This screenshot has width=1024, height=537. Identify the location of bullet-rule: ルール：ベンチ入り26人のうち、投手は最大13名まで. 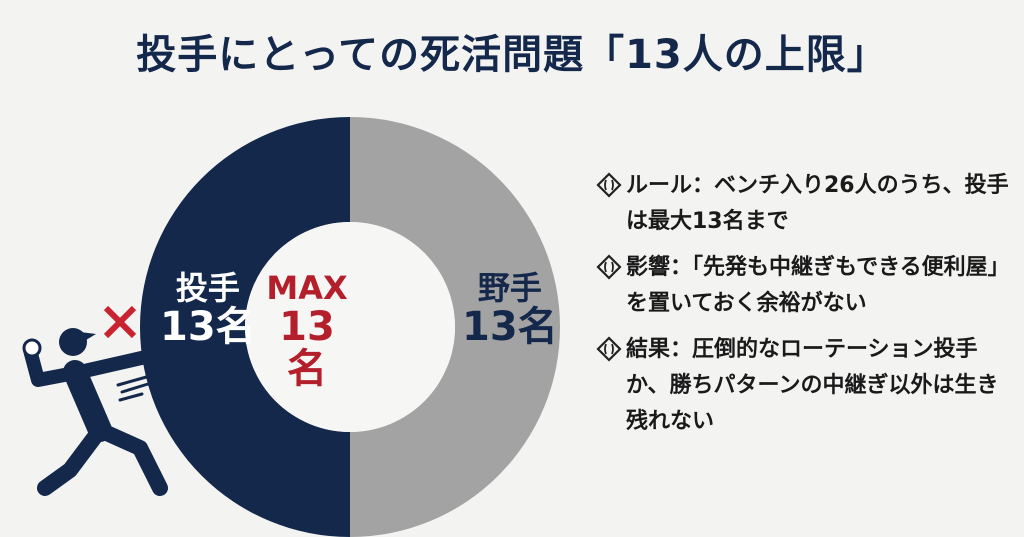
(806, 204).